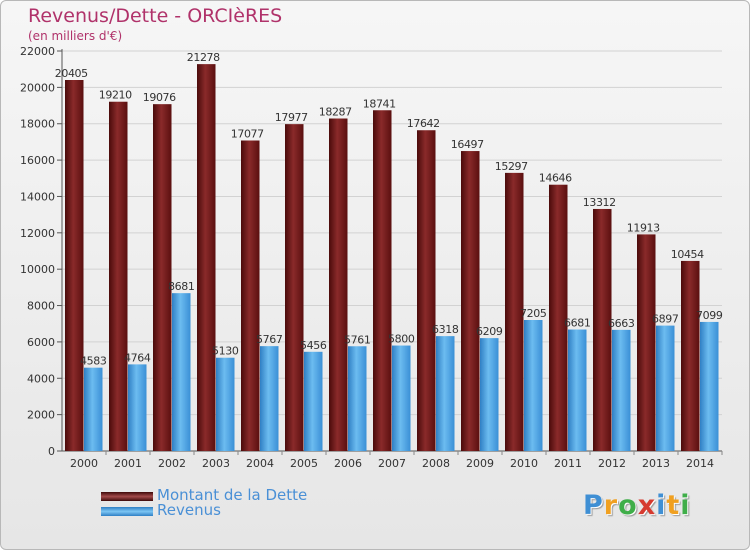 The width and height of the screenshot is (750, 550). Describe the element at coordinates (260, 463) in the screenshot. I see `x-tick-label: 2004` at that location.